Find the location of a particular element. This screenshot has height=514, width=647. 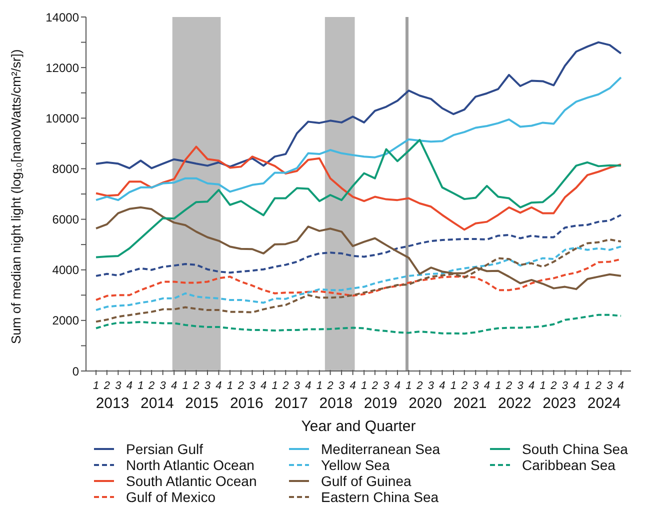

legend-label: South China Sea is located at coordinates (575, 449).